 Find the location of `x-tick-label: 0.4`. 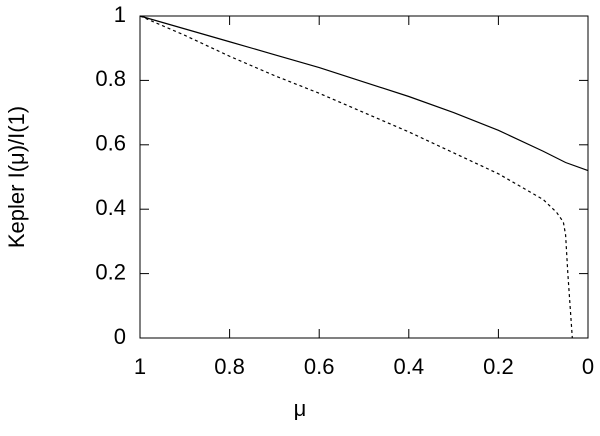

x-tick-label: 0.4 is located at coordinates (409, 366).